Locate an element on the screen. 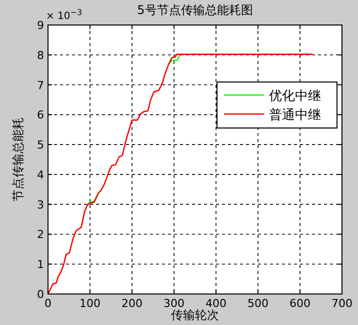 This screenshot has width=358, height=325. y-tick-label: 5 is located at coordinates (40, 145).